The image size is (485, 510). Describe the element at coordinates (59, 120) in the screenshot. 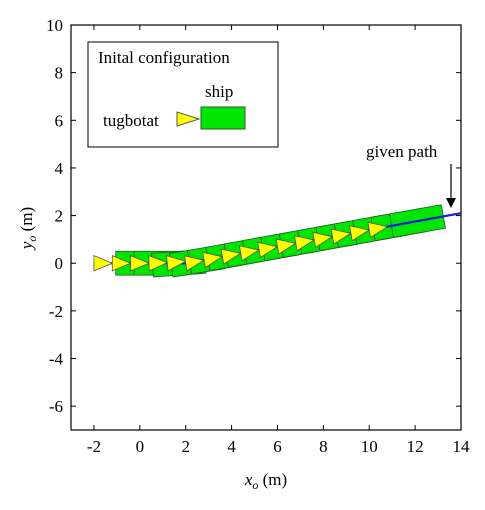

I see `y-tick-label: 6` at that location.